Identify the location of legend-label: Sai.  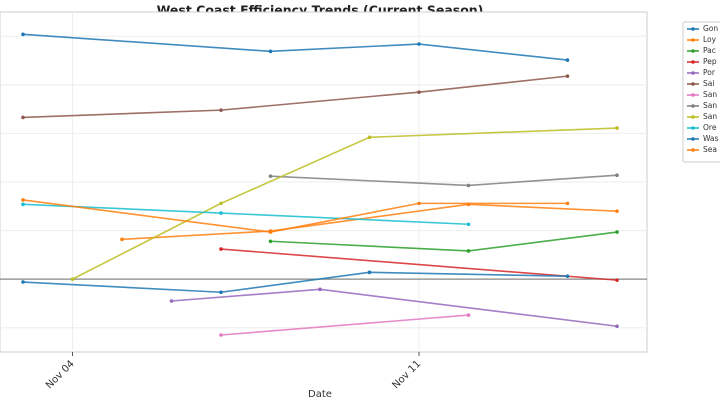
(708, 83).